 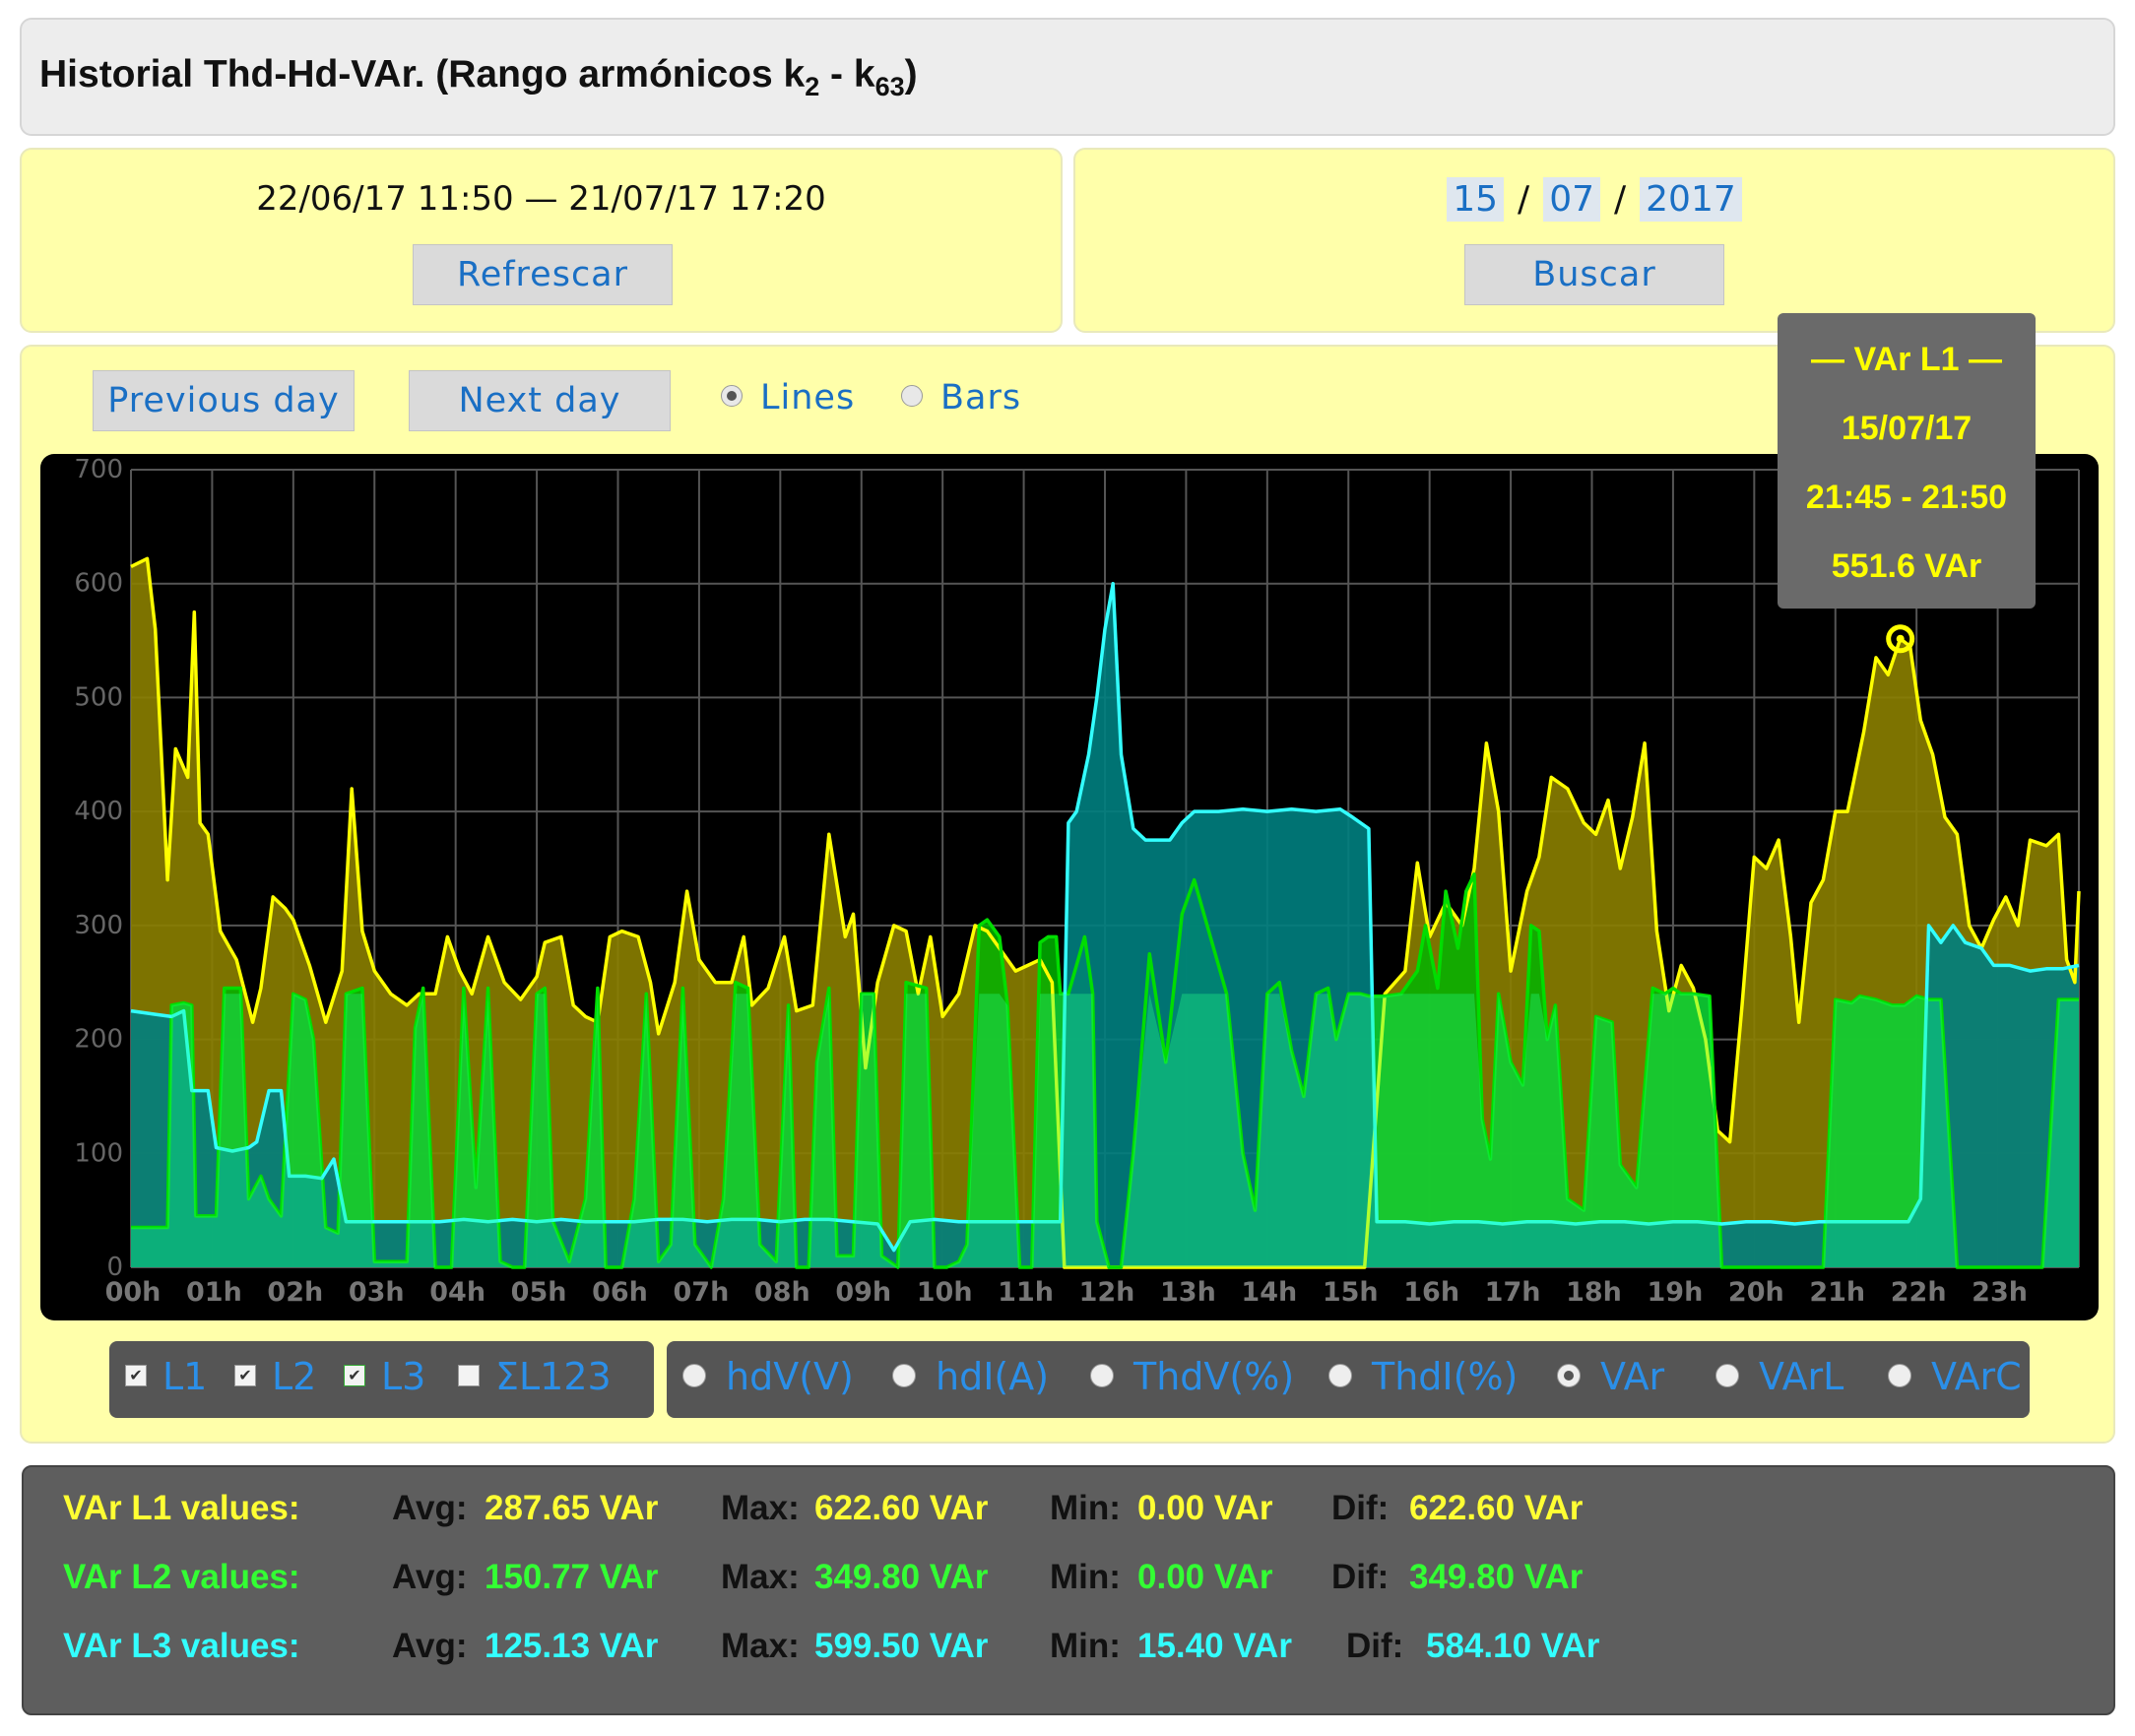 I want to click on x-tick-label: 03h, so click(x=377, y=1292).